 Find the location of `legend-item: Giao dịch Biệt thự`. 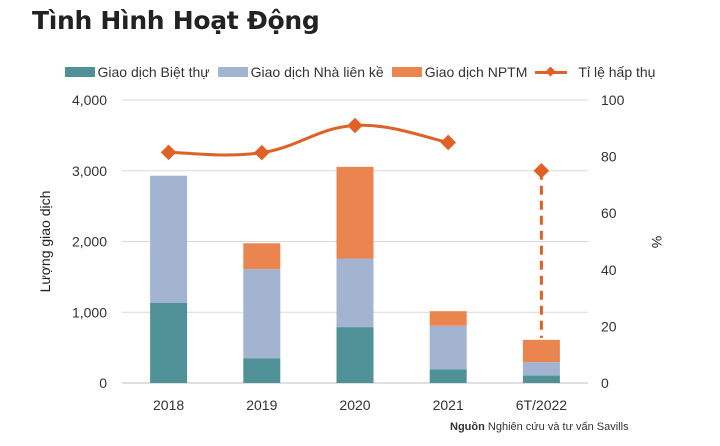

legend-item: Giao dịch Biệt thự is located at coordinates (137, 72).